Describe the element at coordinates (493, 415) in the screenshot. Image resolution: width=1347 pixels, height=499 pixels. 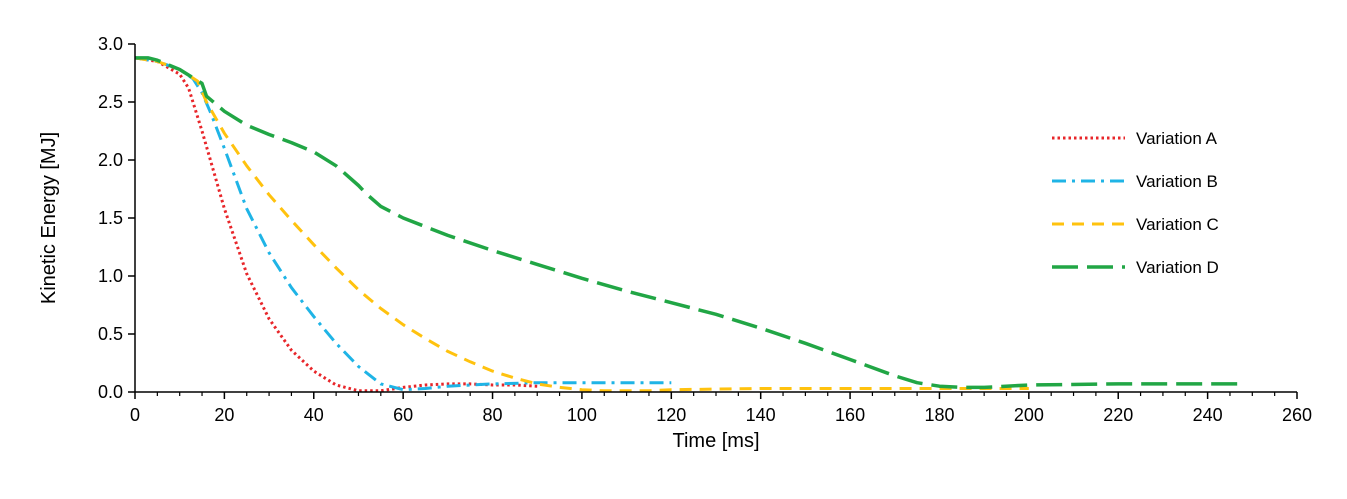
I see `x-tick-label: 80` at that location.